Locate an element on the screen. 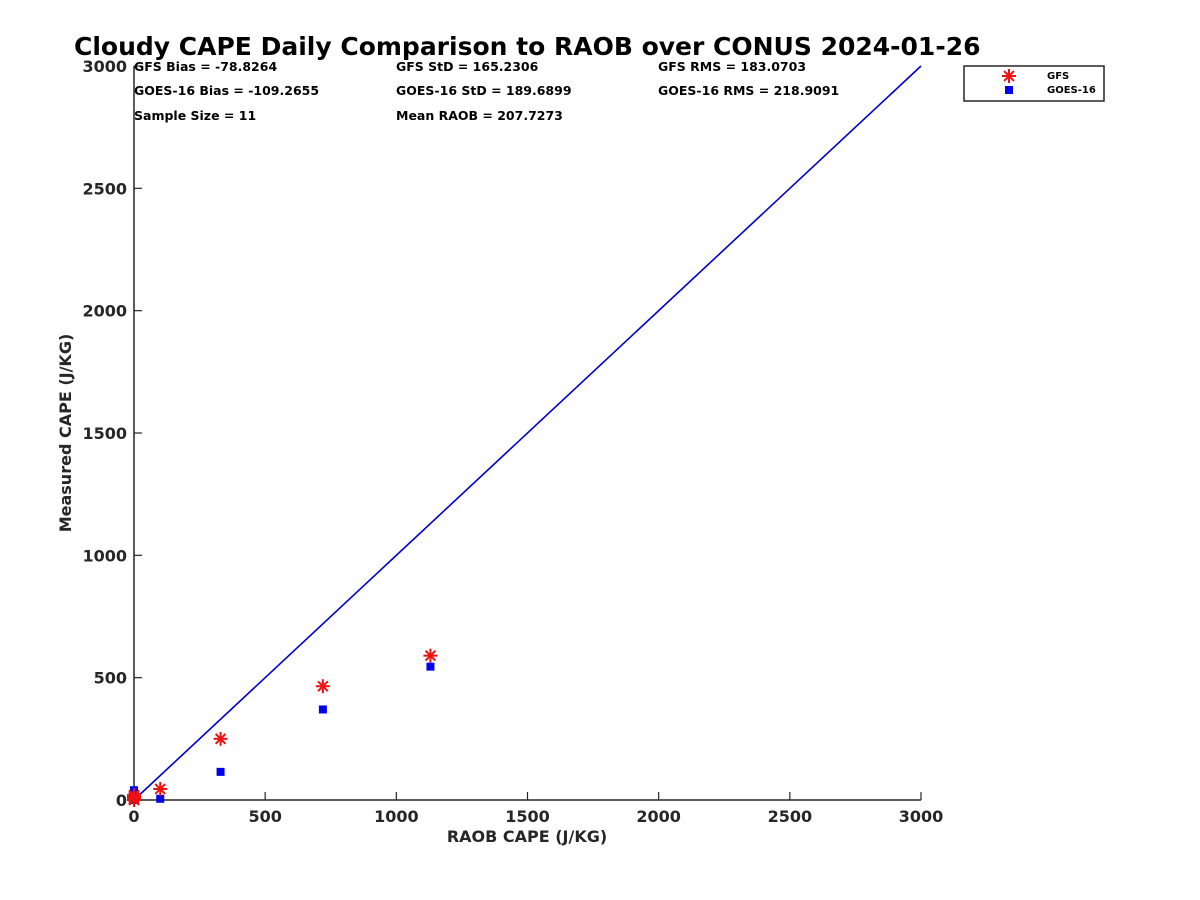 Image resolution: width=1200 pixels, height=900 pixels. legend-goes16-label: GOES-16 is located at coordinates (1071, 90).